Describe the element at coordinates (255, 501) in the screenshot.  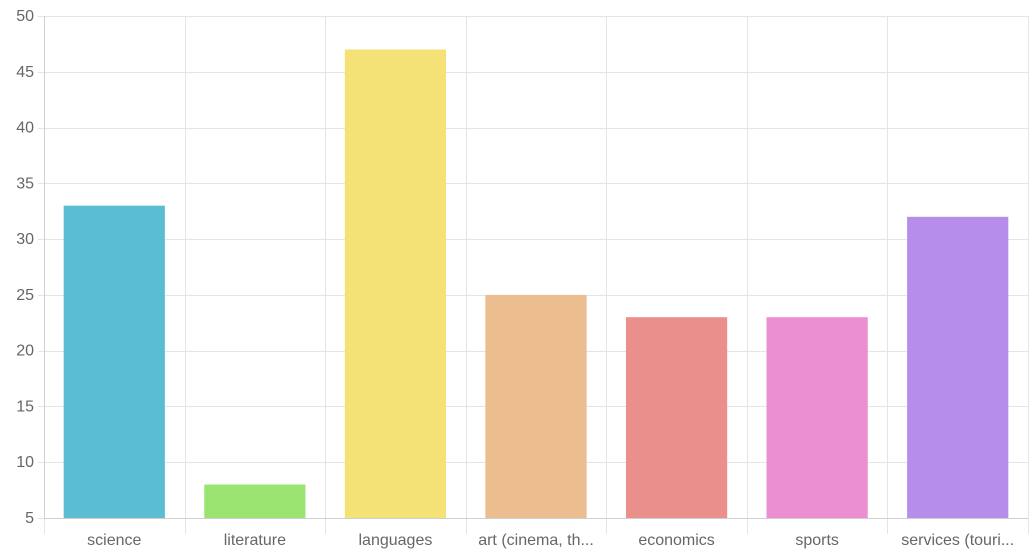
I see `bar-literature` at that location.